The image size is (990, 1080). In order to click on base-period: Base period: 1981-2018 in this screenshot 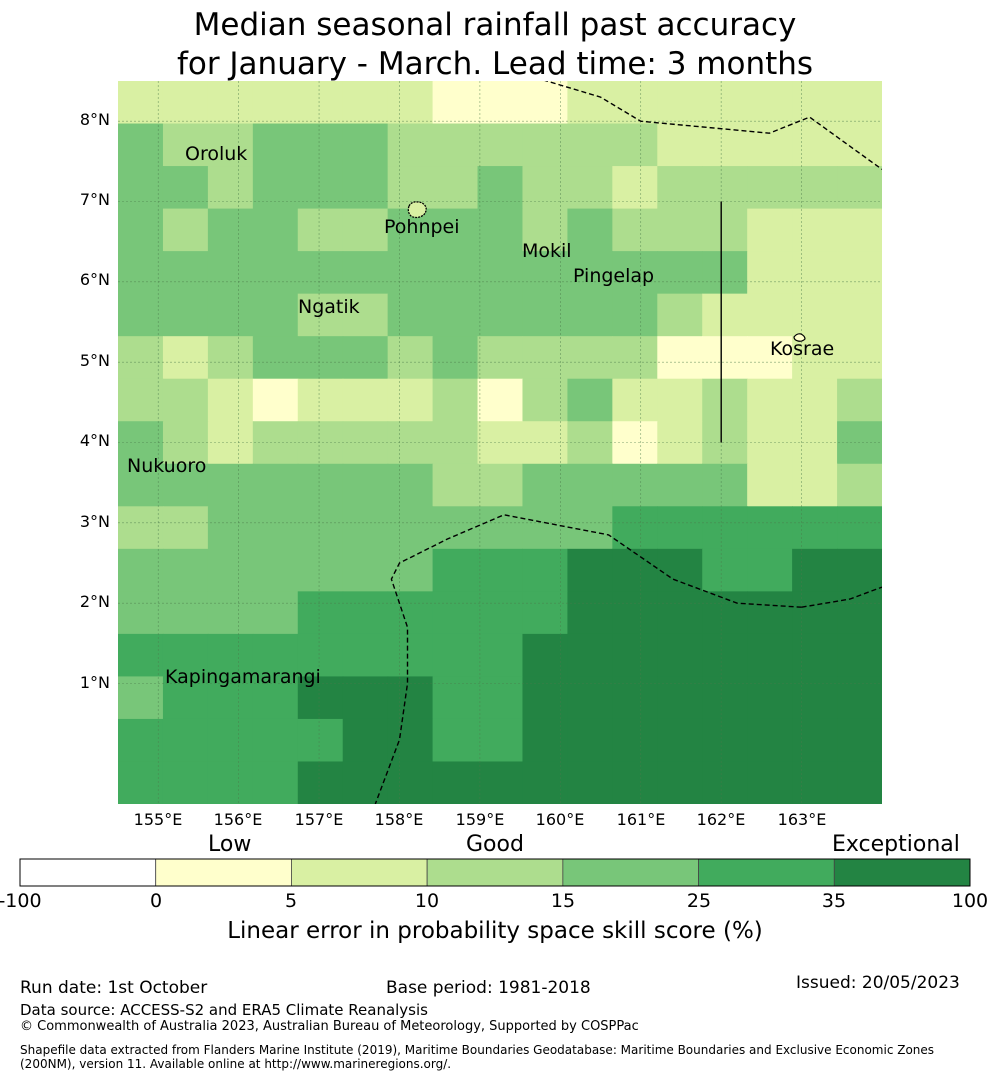, I will do `click(488, 988)`.